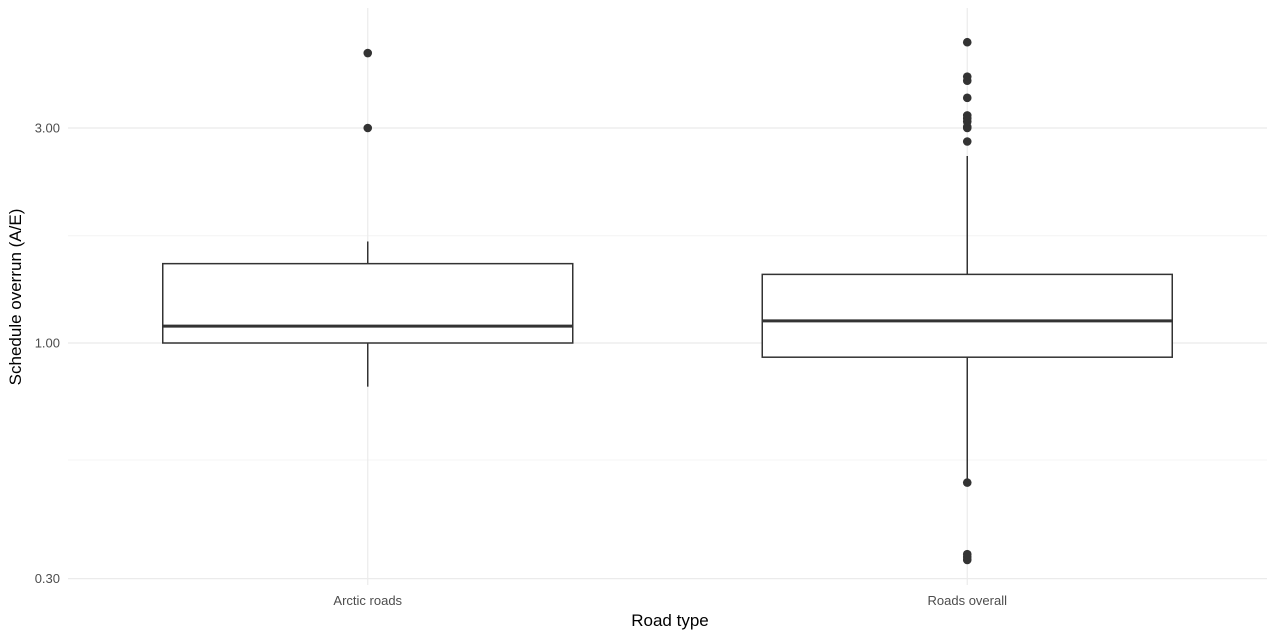 This screenshot has width=1267, height=630. What do you see at coordinates (47, 128) in the screenshot?
I see `y-tick-label: 3.00` at bounding box center [47, 128].